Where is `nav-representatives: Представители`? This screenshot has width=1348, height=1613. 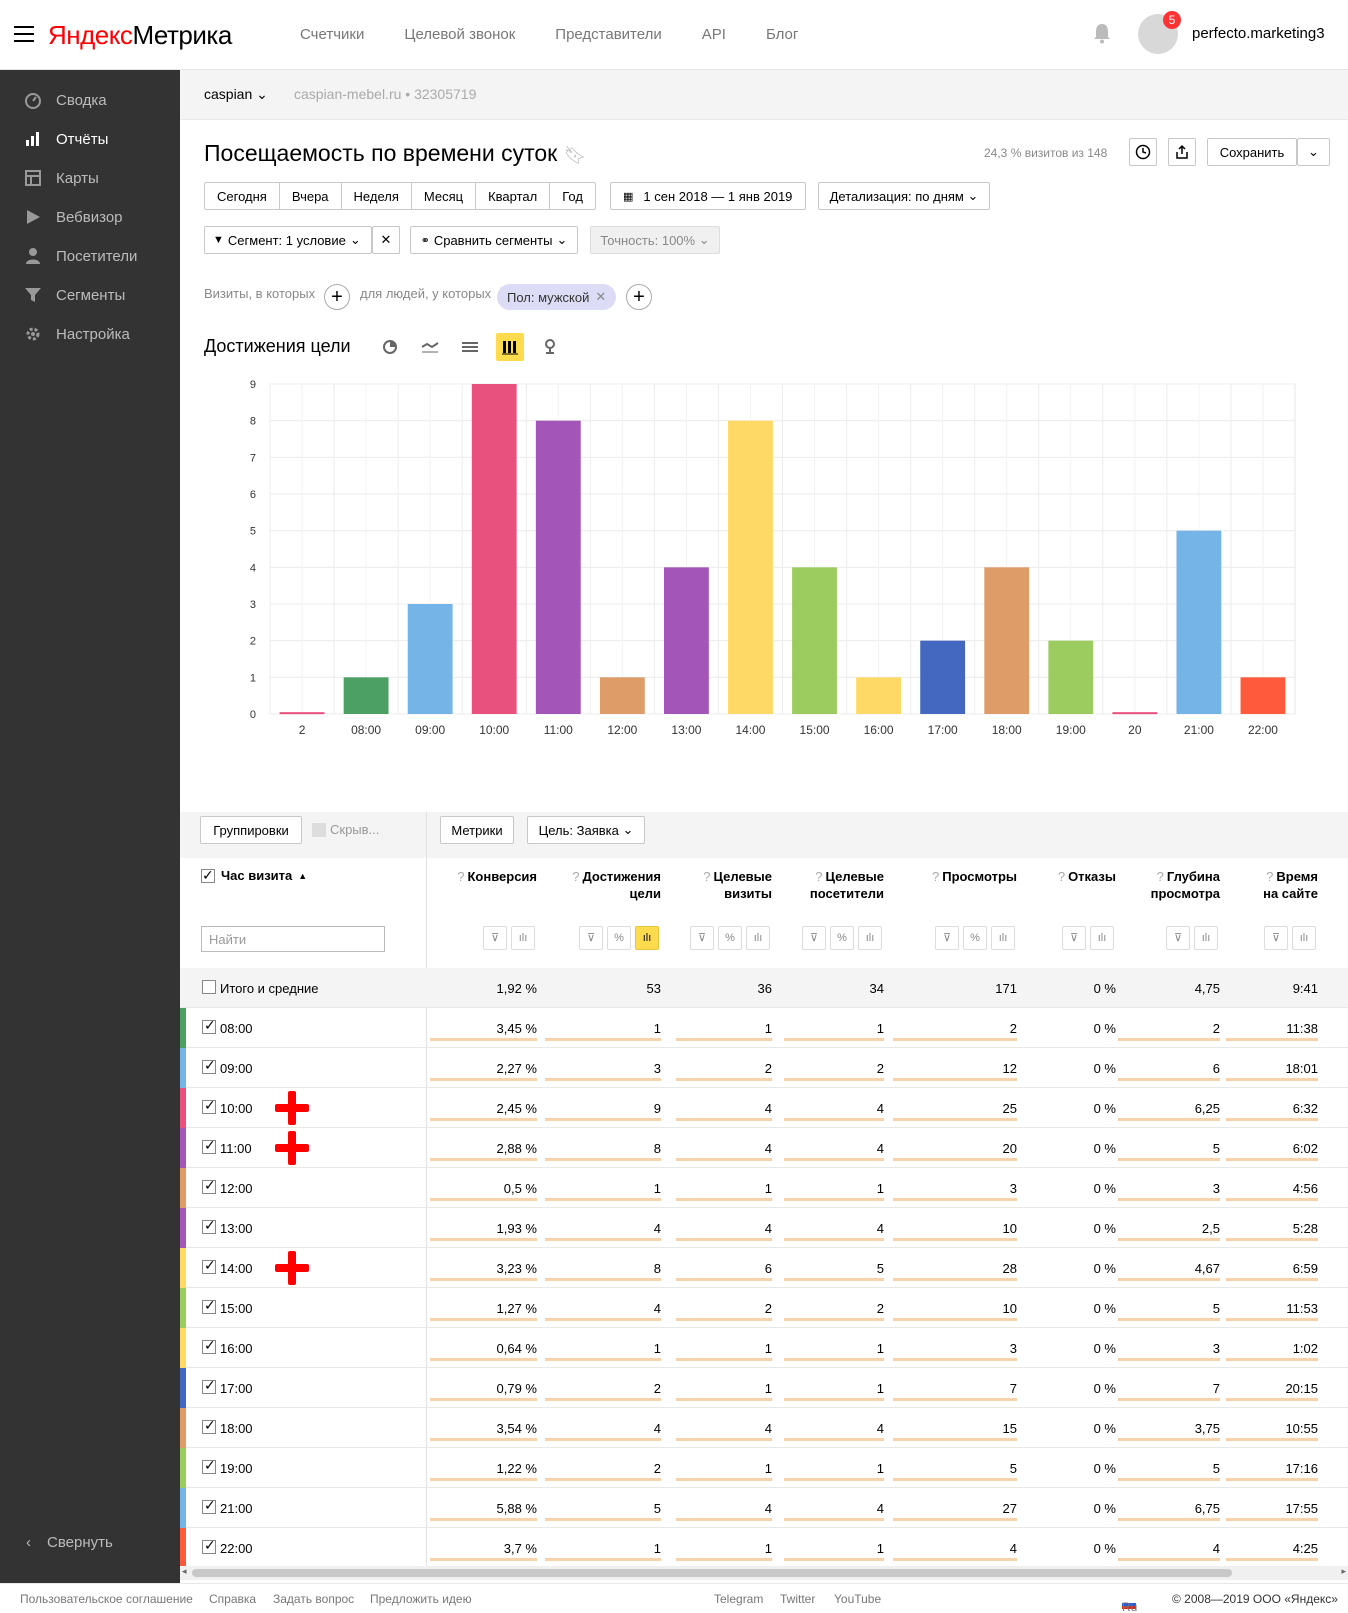
nav-representatives: Представители is located at coordinates (608, 34).